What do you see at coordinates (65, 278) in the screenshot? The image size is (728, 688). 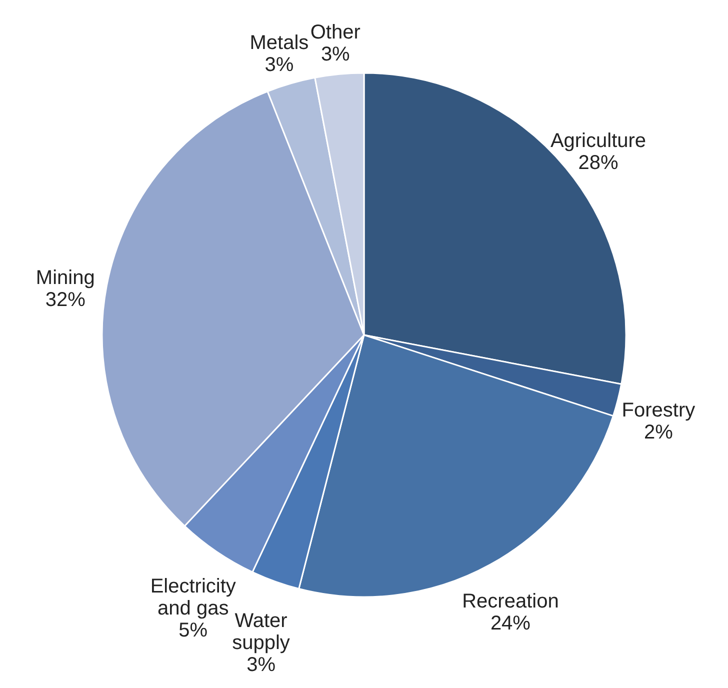 I see `slice-label: Mining` at bounding box center [65, 278].